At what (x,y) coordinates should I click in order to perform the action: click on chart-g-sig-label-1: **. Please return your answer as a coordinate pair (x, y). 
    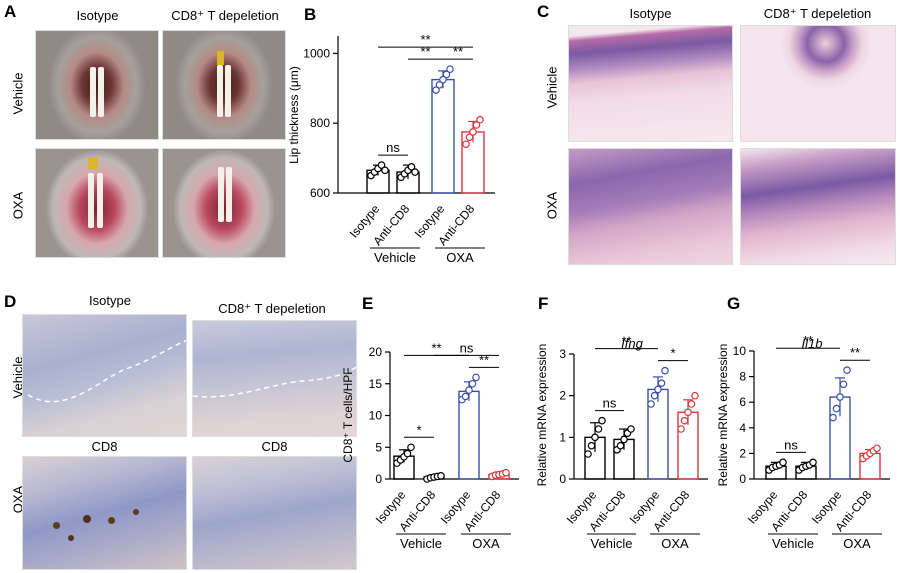
    Looking at the image, I should click on (808, 340).